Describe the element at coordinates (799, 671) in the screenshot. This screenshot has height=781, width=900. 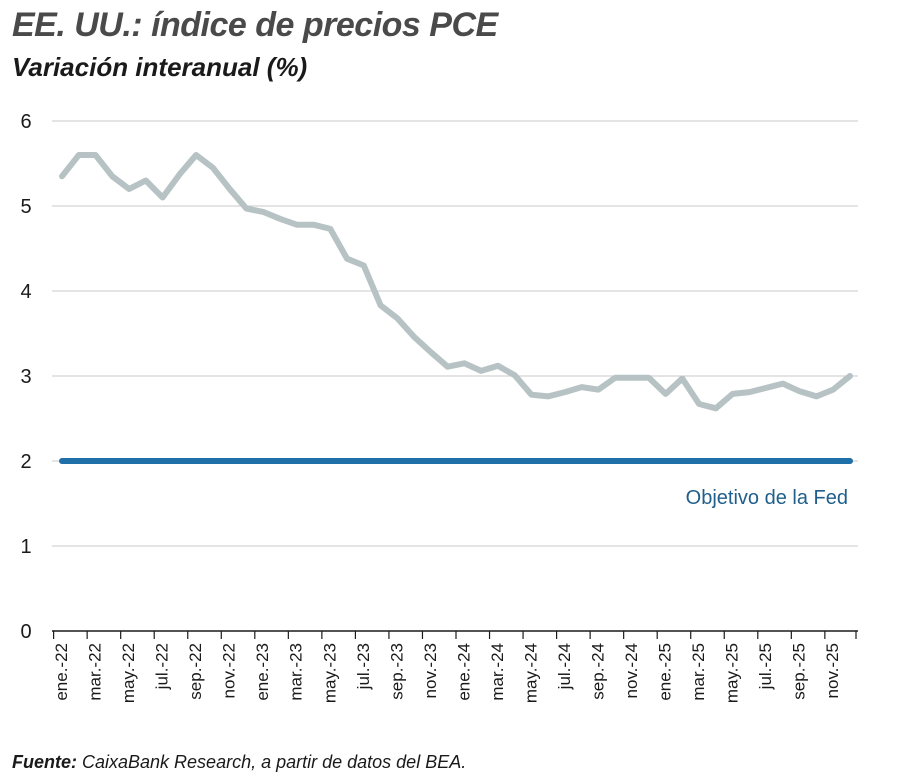
I see `x-tick-label-44: sep.-25` at that location.